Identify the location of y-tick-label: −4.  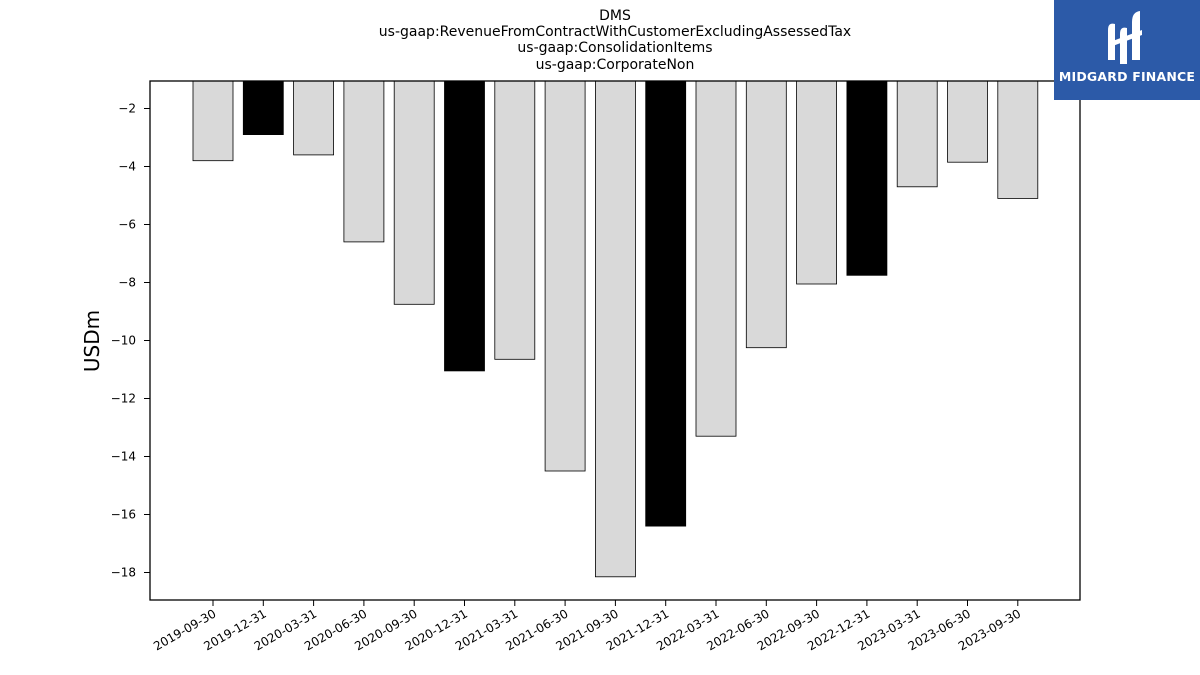
(127, 167).